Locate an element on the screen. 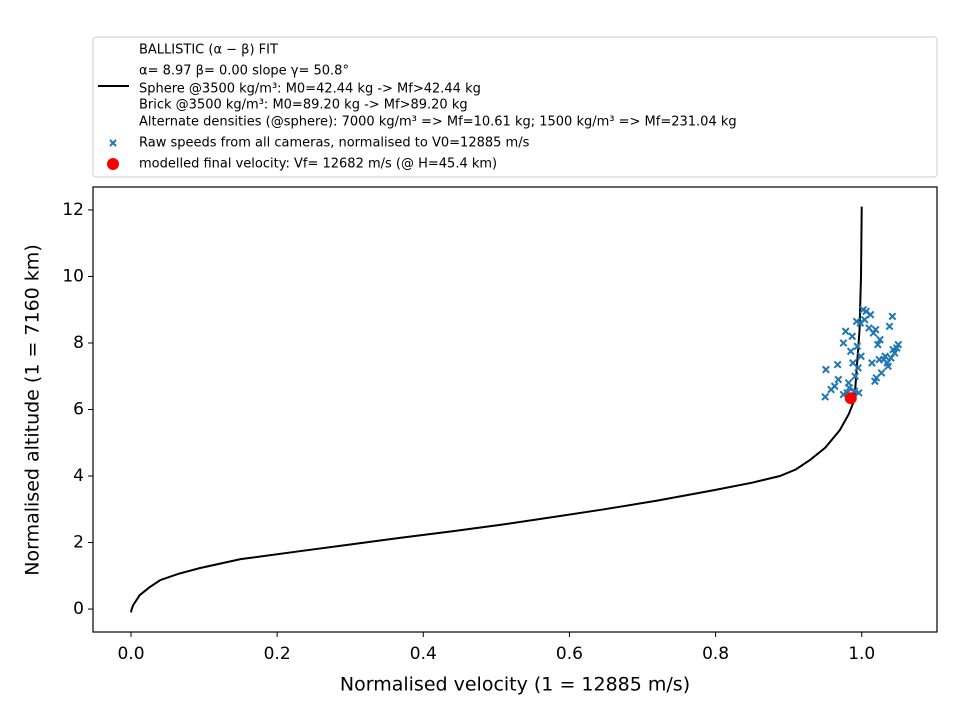  y-tick-label: 2 is located at coordinates (78, 543).